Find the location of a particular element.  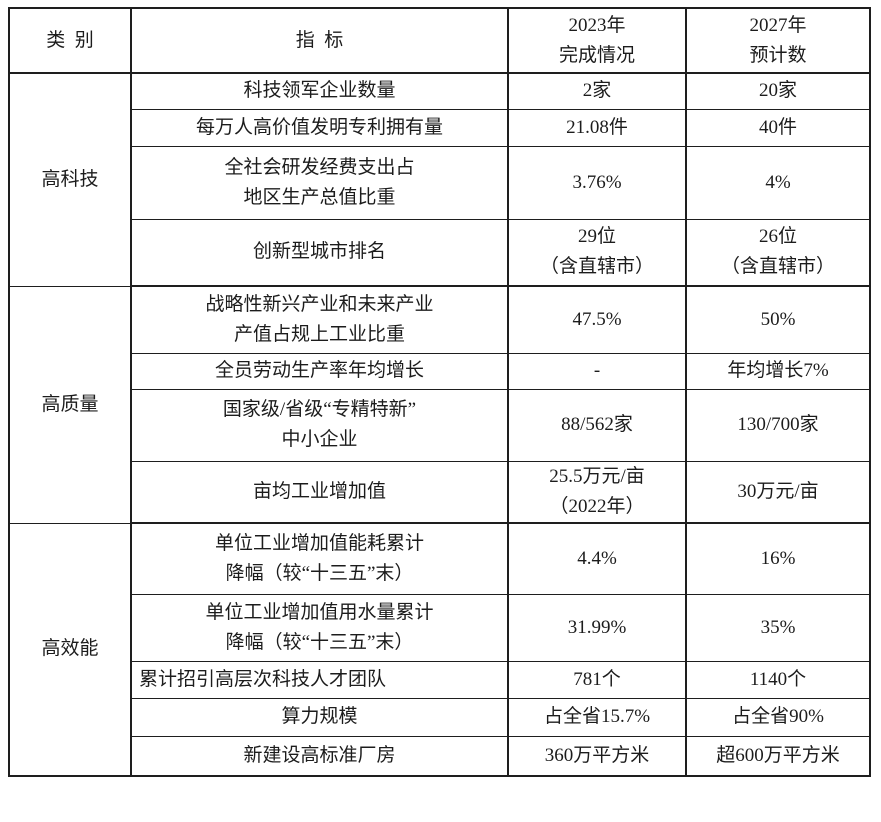

indicator-cell: 算力规模 is located at coordinates (319, 717).